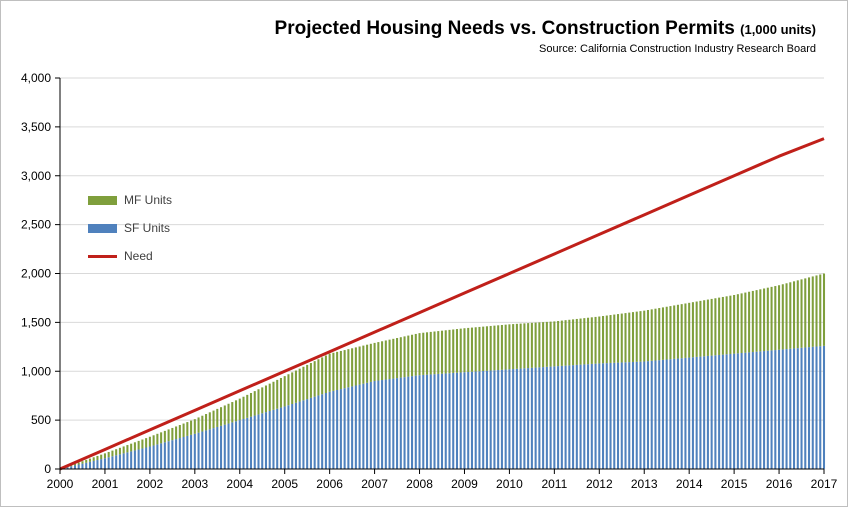 The width and height of the screenshot is (850, 509). What do you see at coordinates (148, 200) in the screenshot?
I see `legend-label-mf: MF Units` at bounding box center [148, 200].